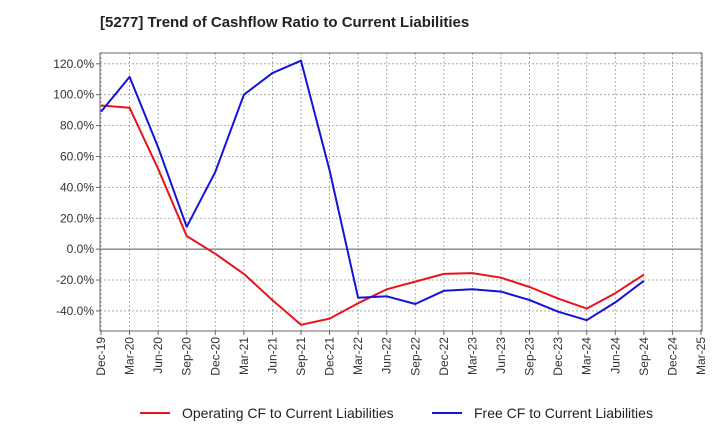 Image resolution: width=720 pixels, height=440 pixels. Describe the element at coordinates (81, 249) in the screenshot. I see `y-tick-label: 0.0%` at that location.